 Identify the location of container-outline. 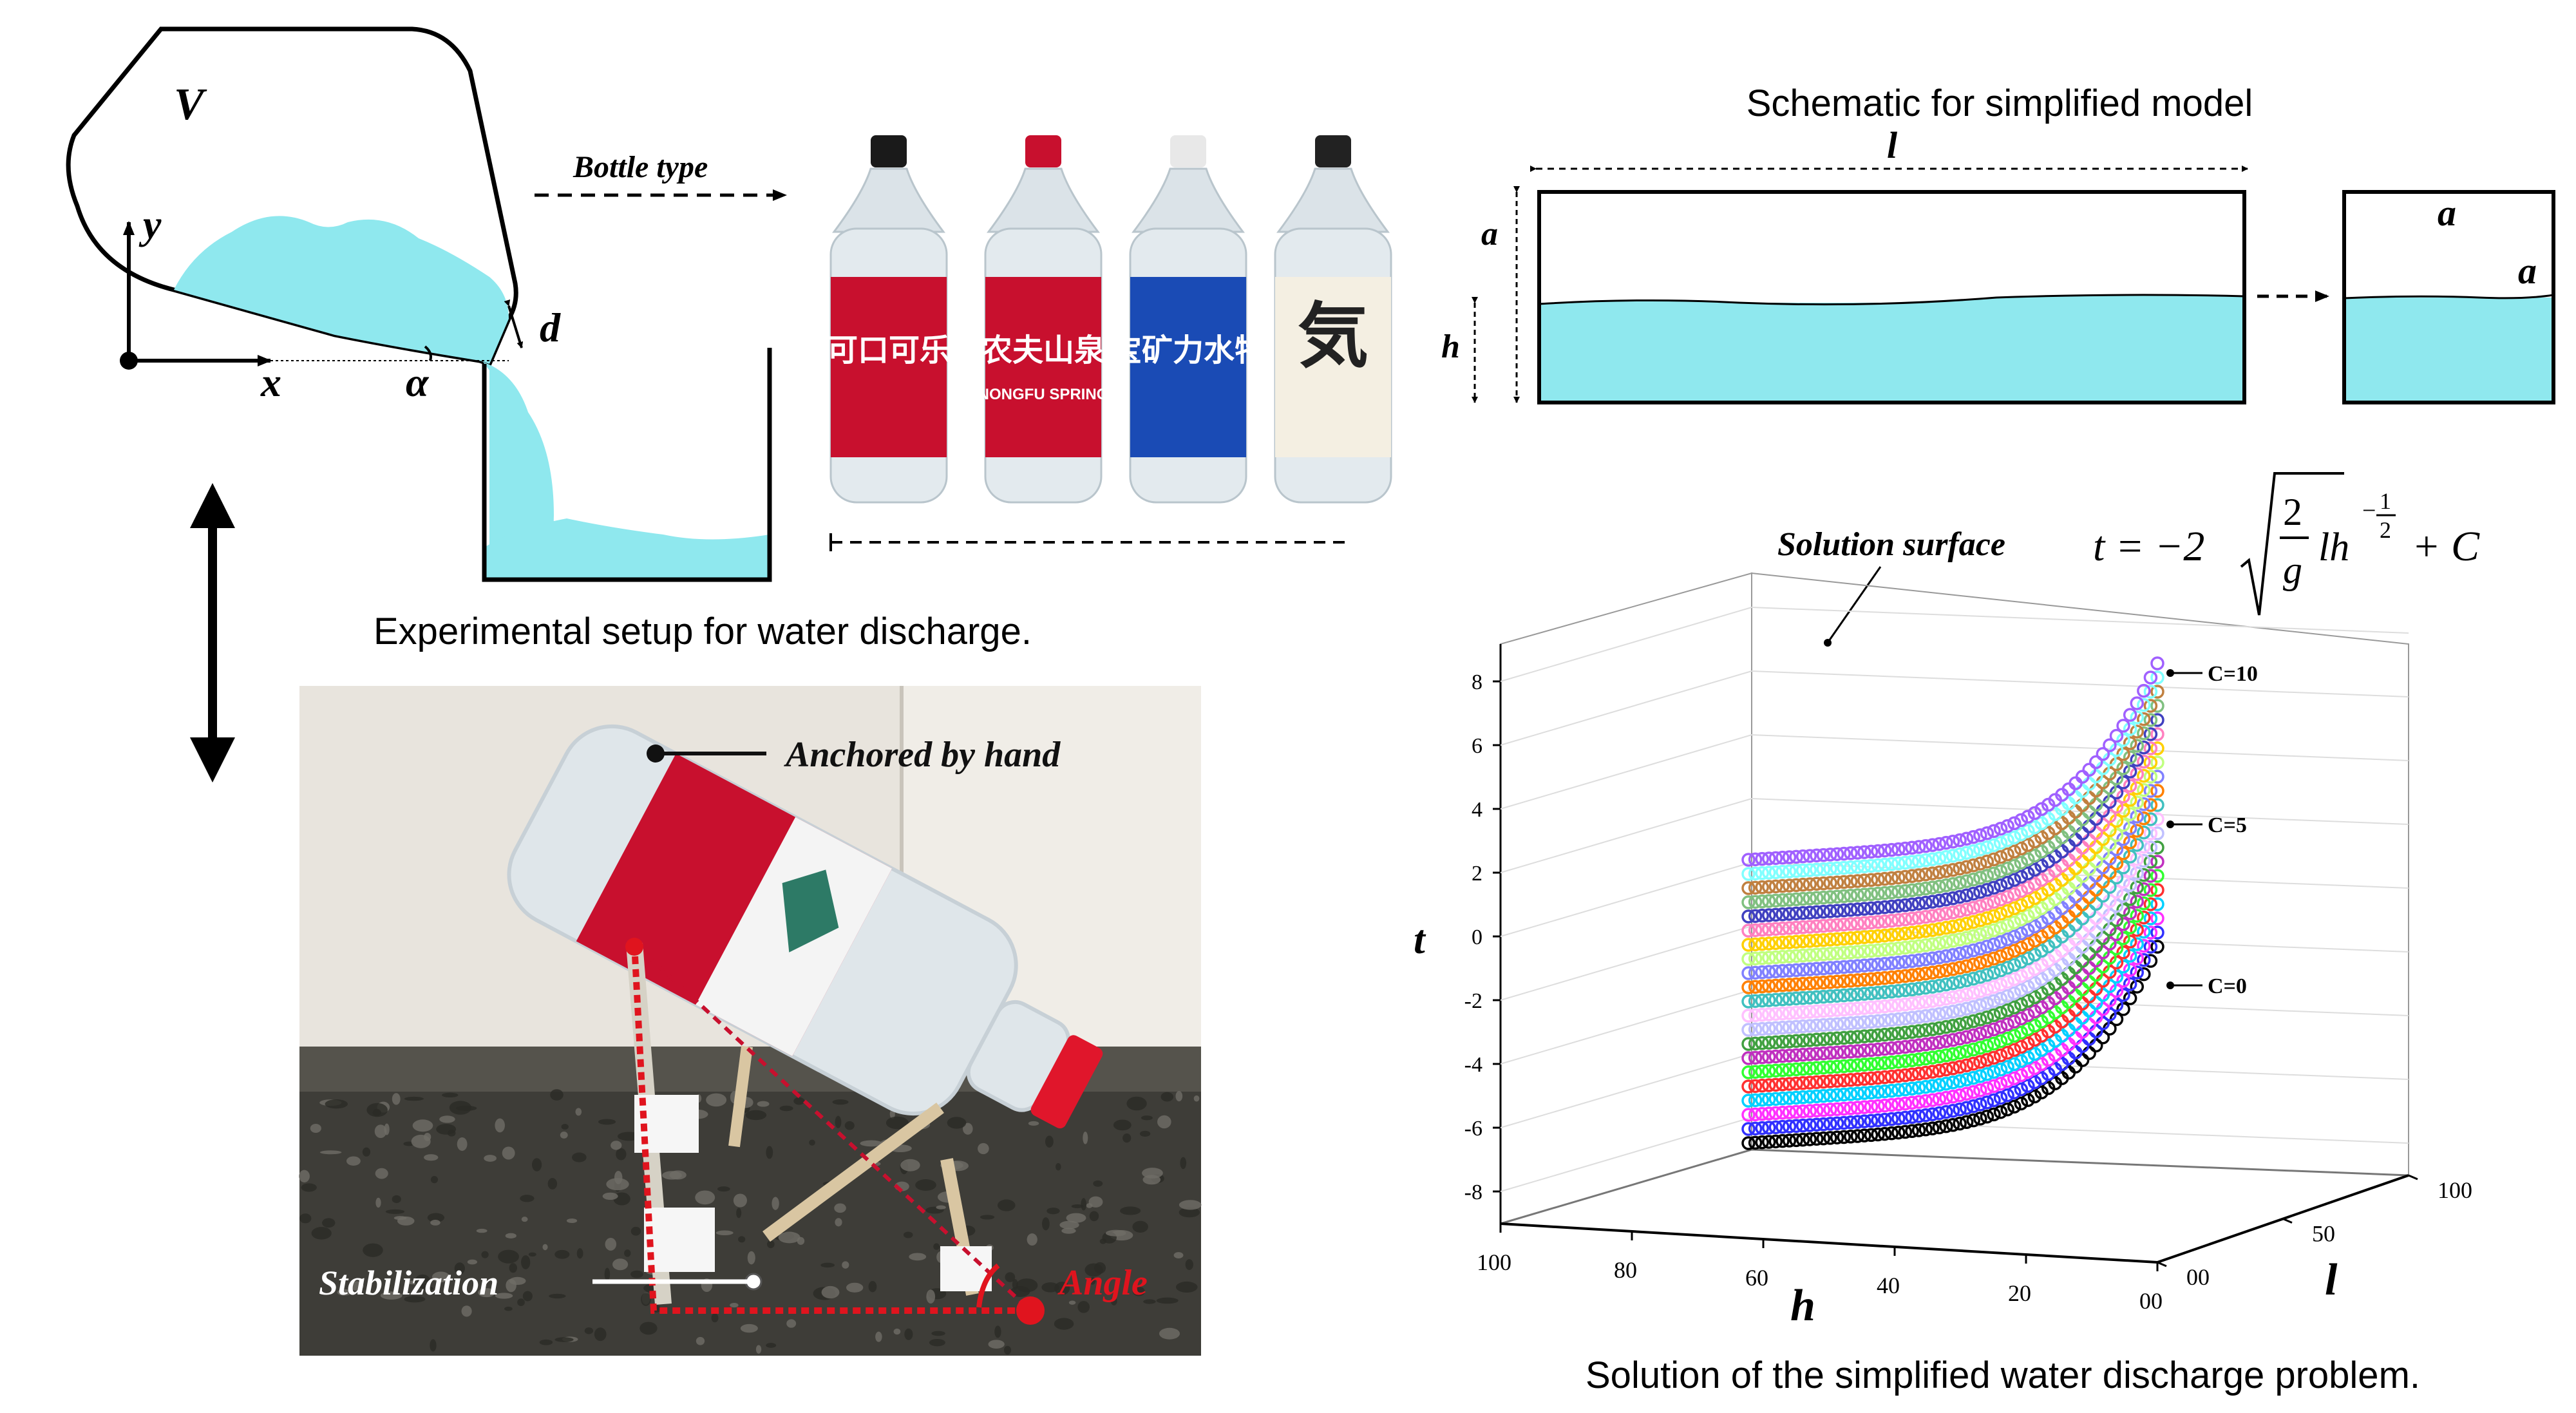
(627, 465).